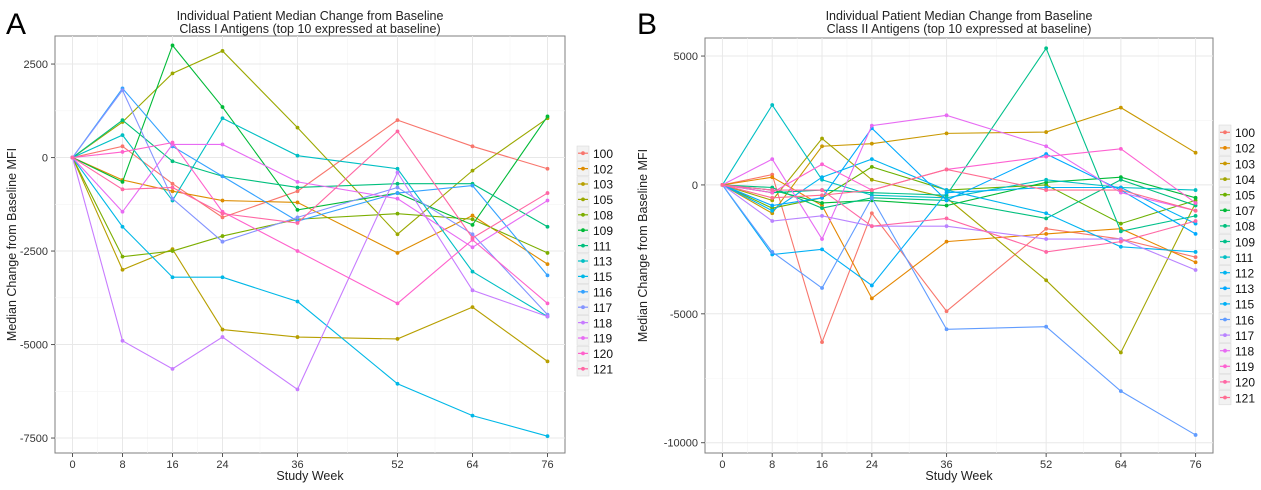 The image size is (1261, 490). Describe the element at coordinates (72, 465) in the screenshot. I see `x-tick-label: 0` at that location.